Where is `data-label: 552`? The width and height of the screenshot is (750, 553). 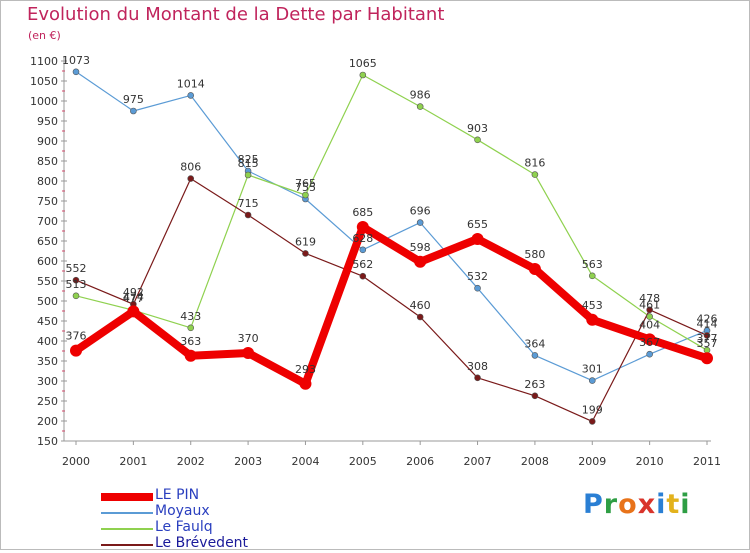
data-label: 552 is located at coordinates (76, 268).